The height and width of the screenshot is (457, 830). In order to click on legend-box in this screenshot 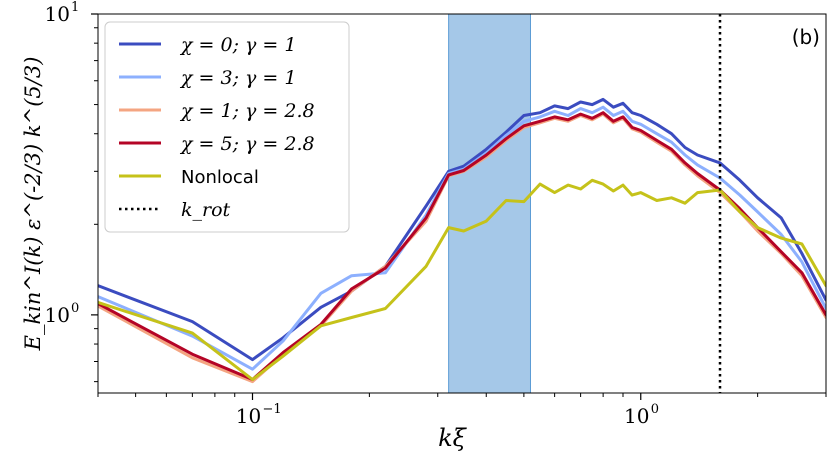, I will do `click(227, 127)`.